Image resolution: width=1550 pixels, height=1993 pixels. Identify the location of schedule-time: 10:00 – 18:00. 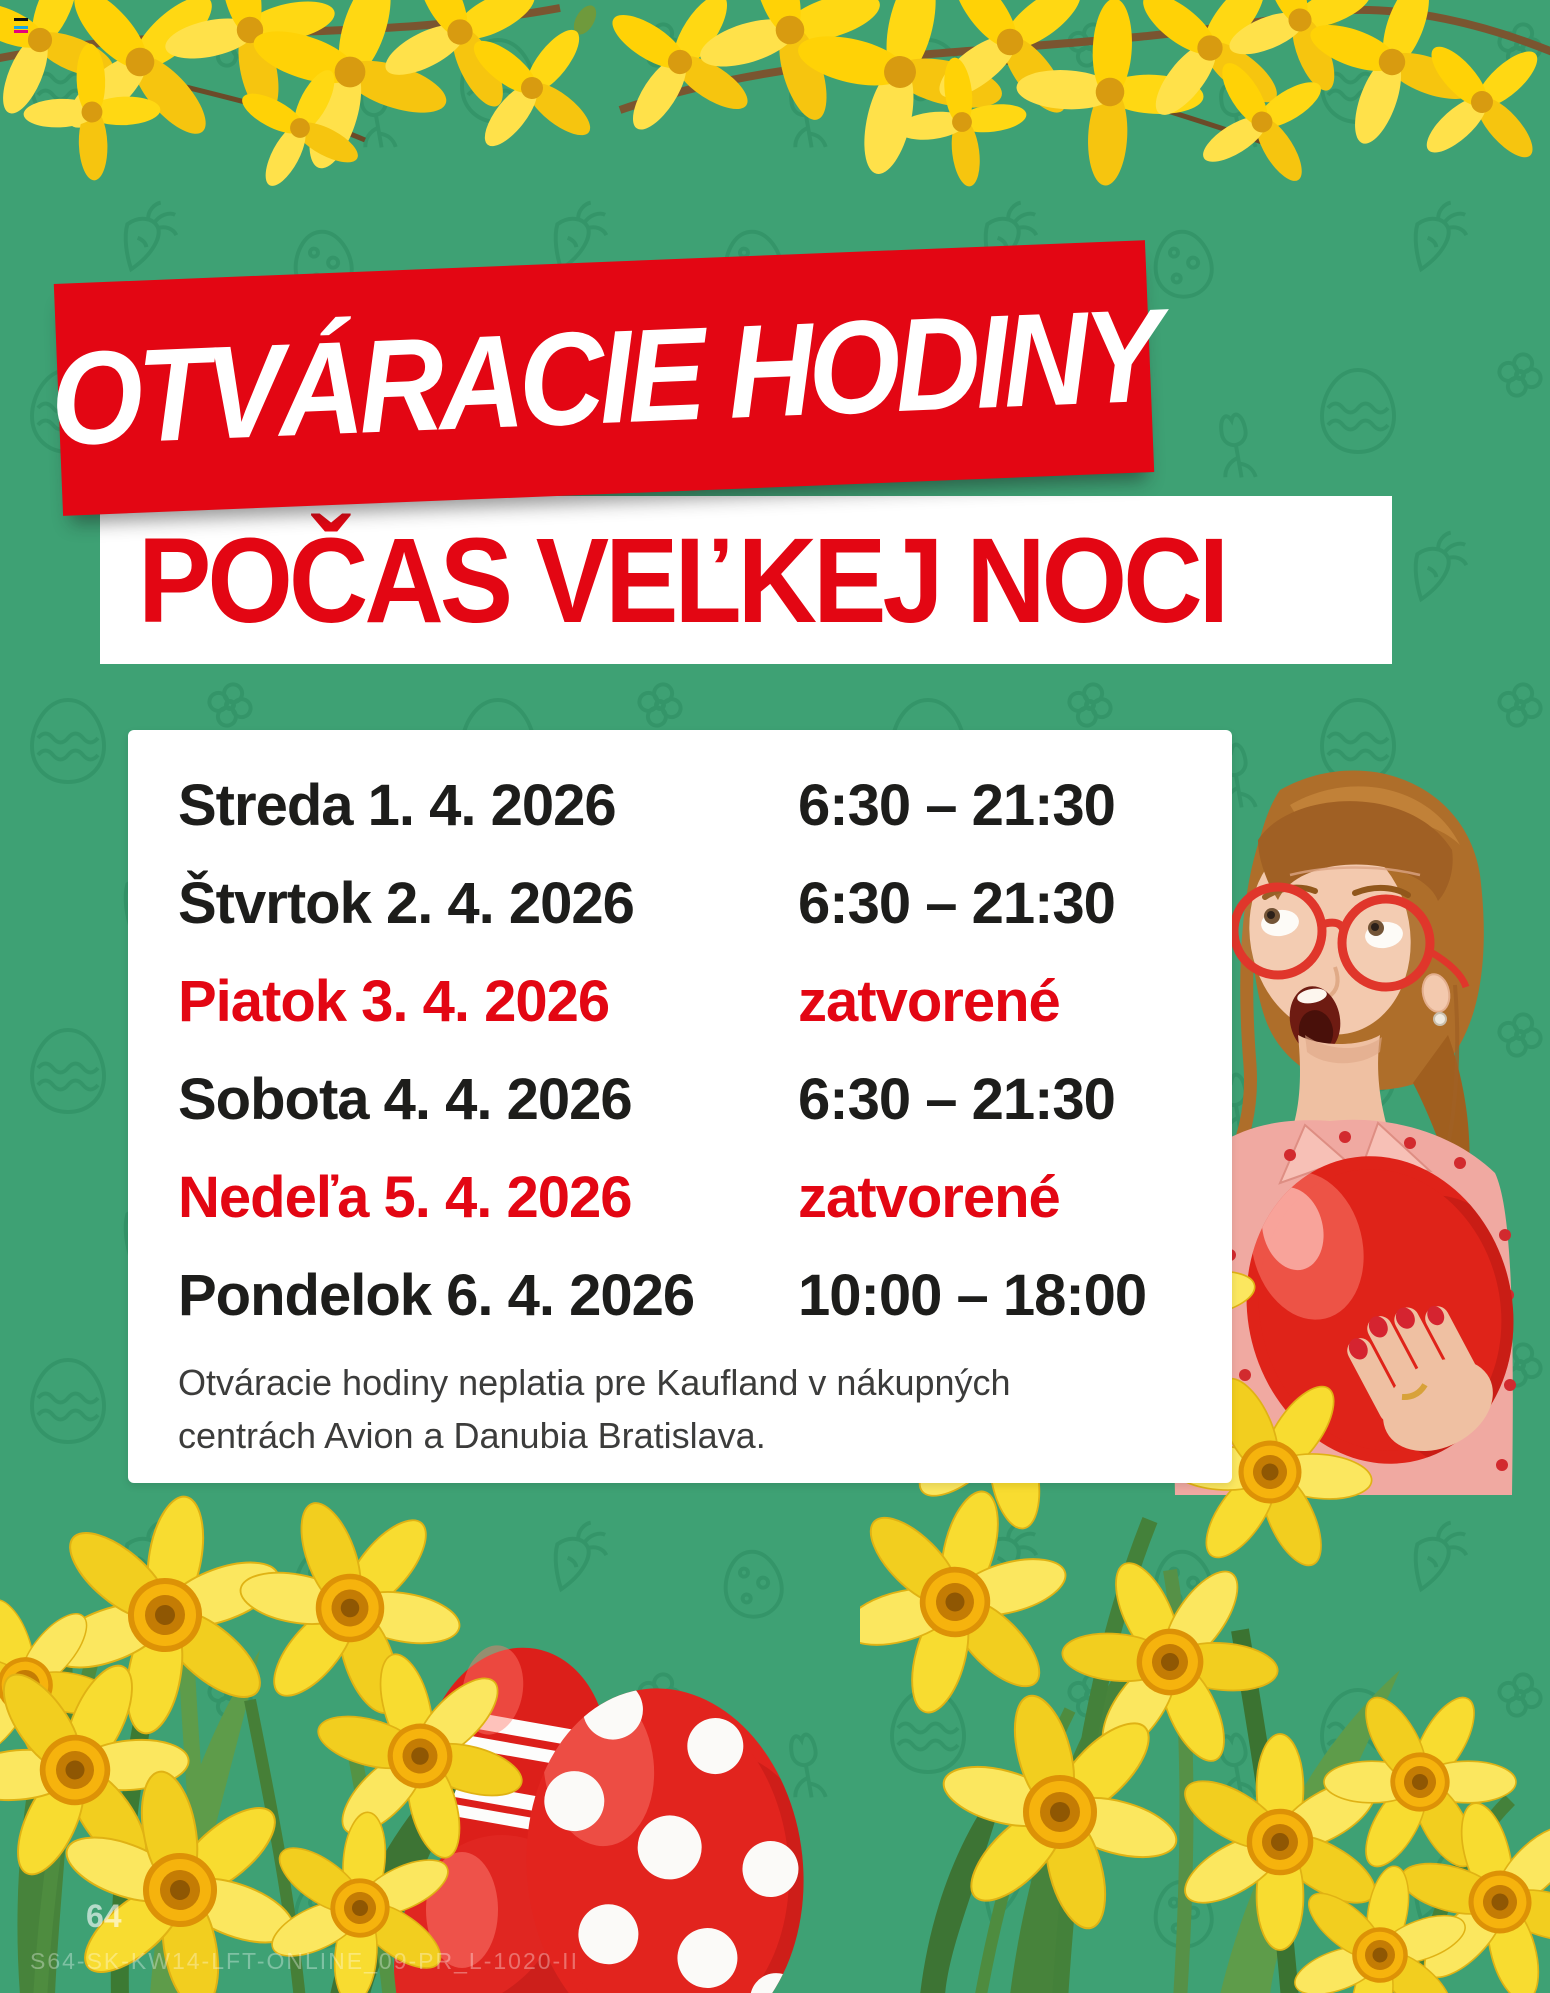
(972, 1295).